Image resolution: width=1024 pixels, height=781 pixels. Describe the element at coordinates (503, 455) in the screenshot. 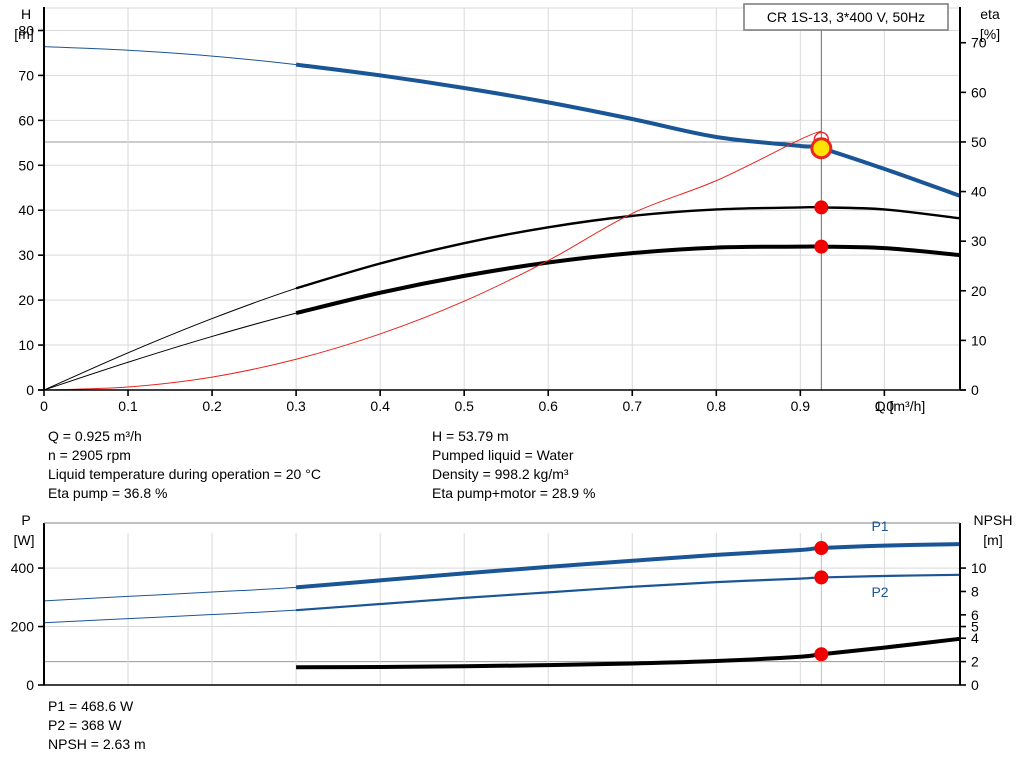

I see `duty-info-right-line-1: Pumped liquid = Water` at that location.